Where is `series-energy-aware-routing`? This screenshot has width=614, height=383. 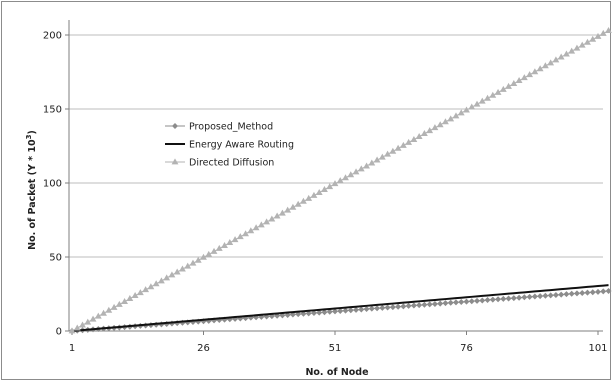 series-energy-aware-routing is located at coordinates (340, 308).